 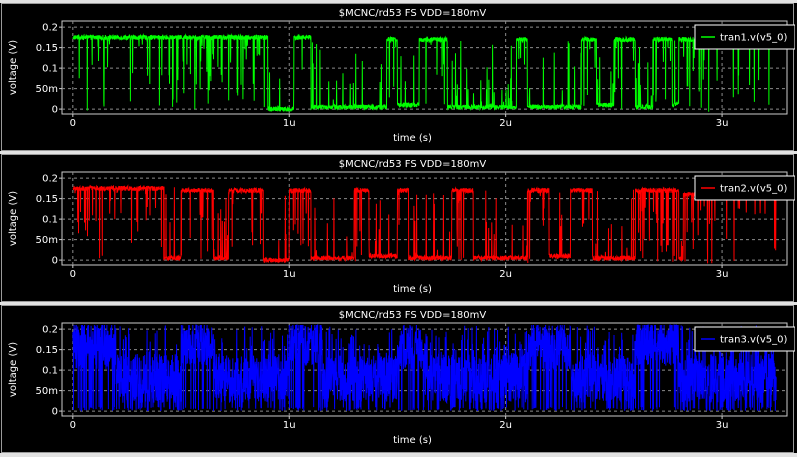 I want to click on legend-label: tran3.v(v5_0), so click(x=754, y=340).